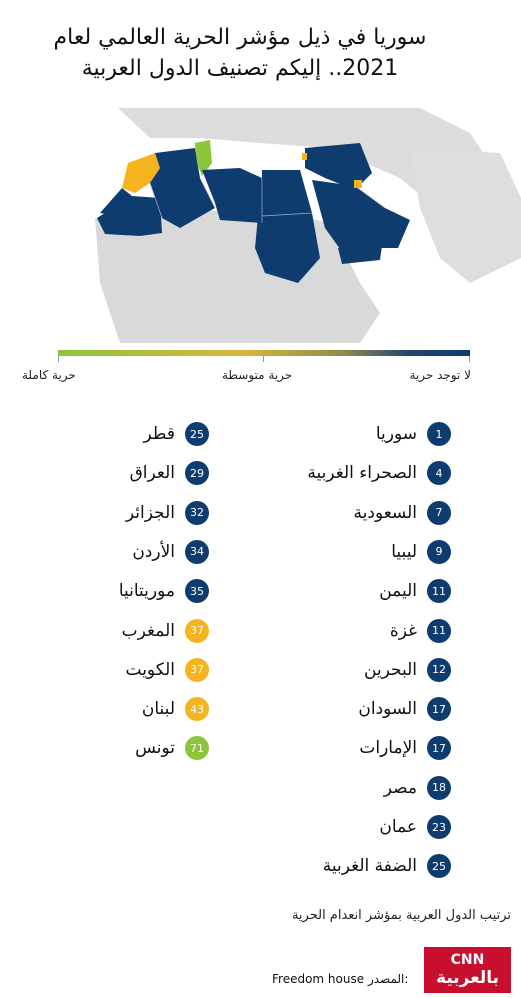 Image resolution: width=521 pixels, height=998 pixels. Describe the element at coordinates (146, 591) in the screenshot. I see `country-name: موريتانيا` at that location.